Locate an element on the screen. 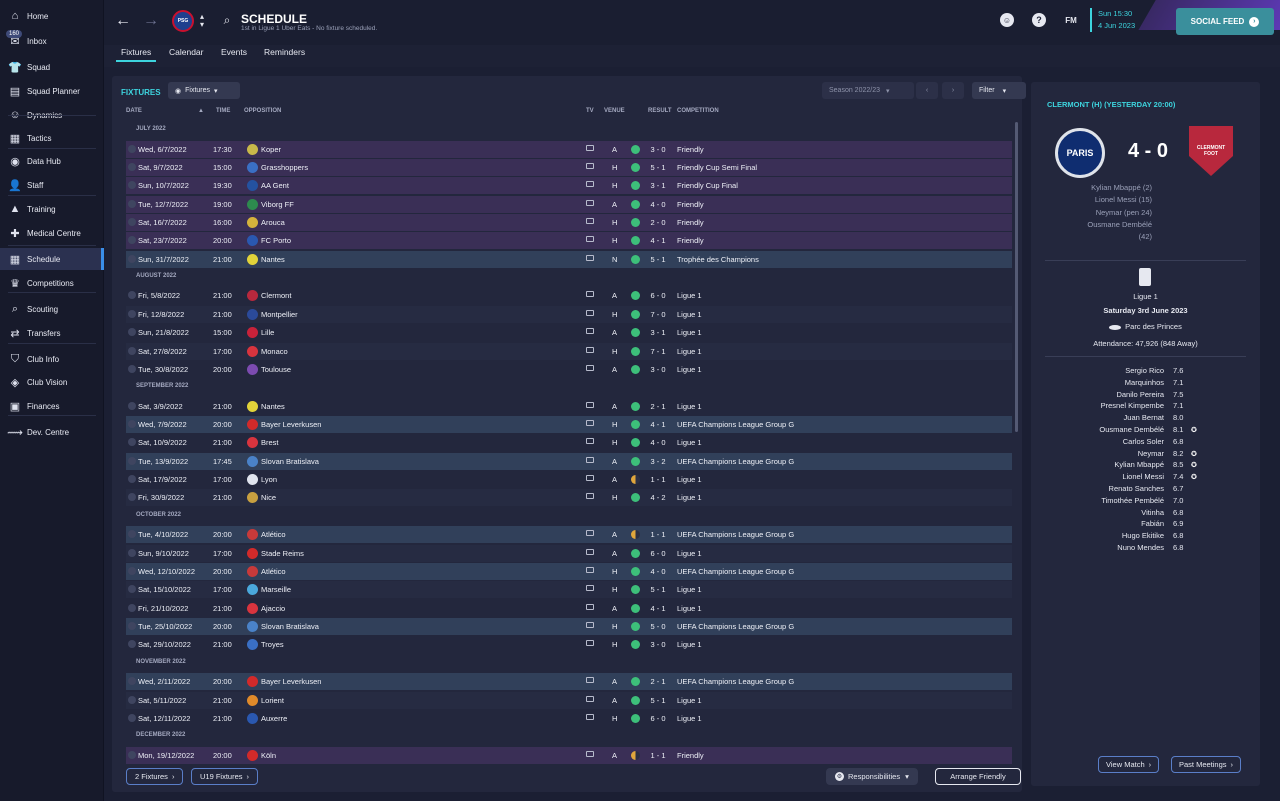  tab-events: Events is located at coordinates (234, 52).